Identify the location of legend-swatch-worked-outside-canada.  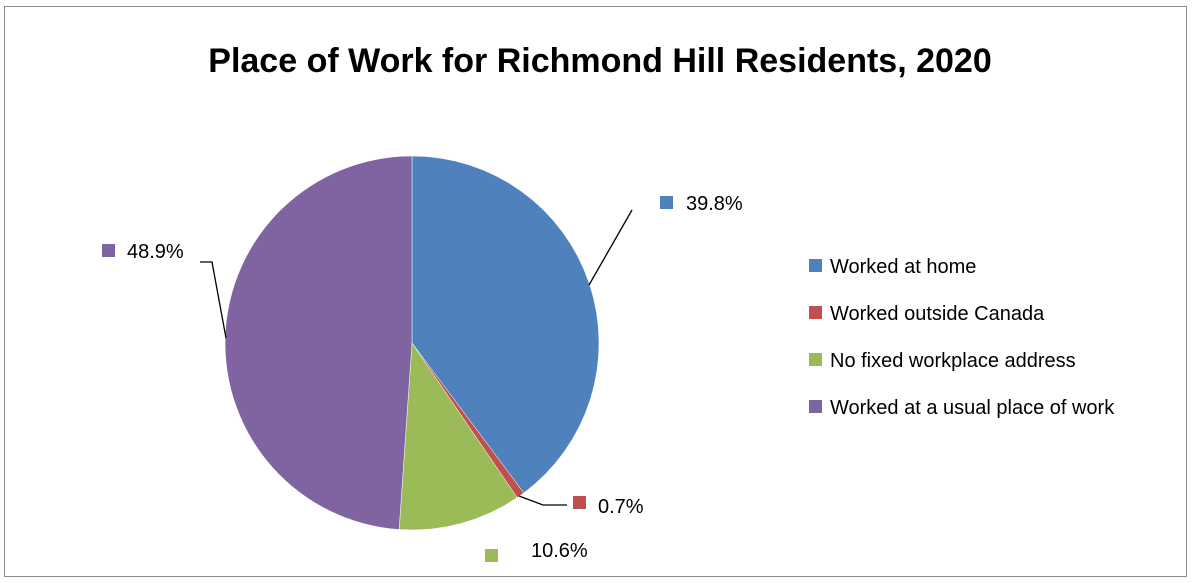
(815, 312).